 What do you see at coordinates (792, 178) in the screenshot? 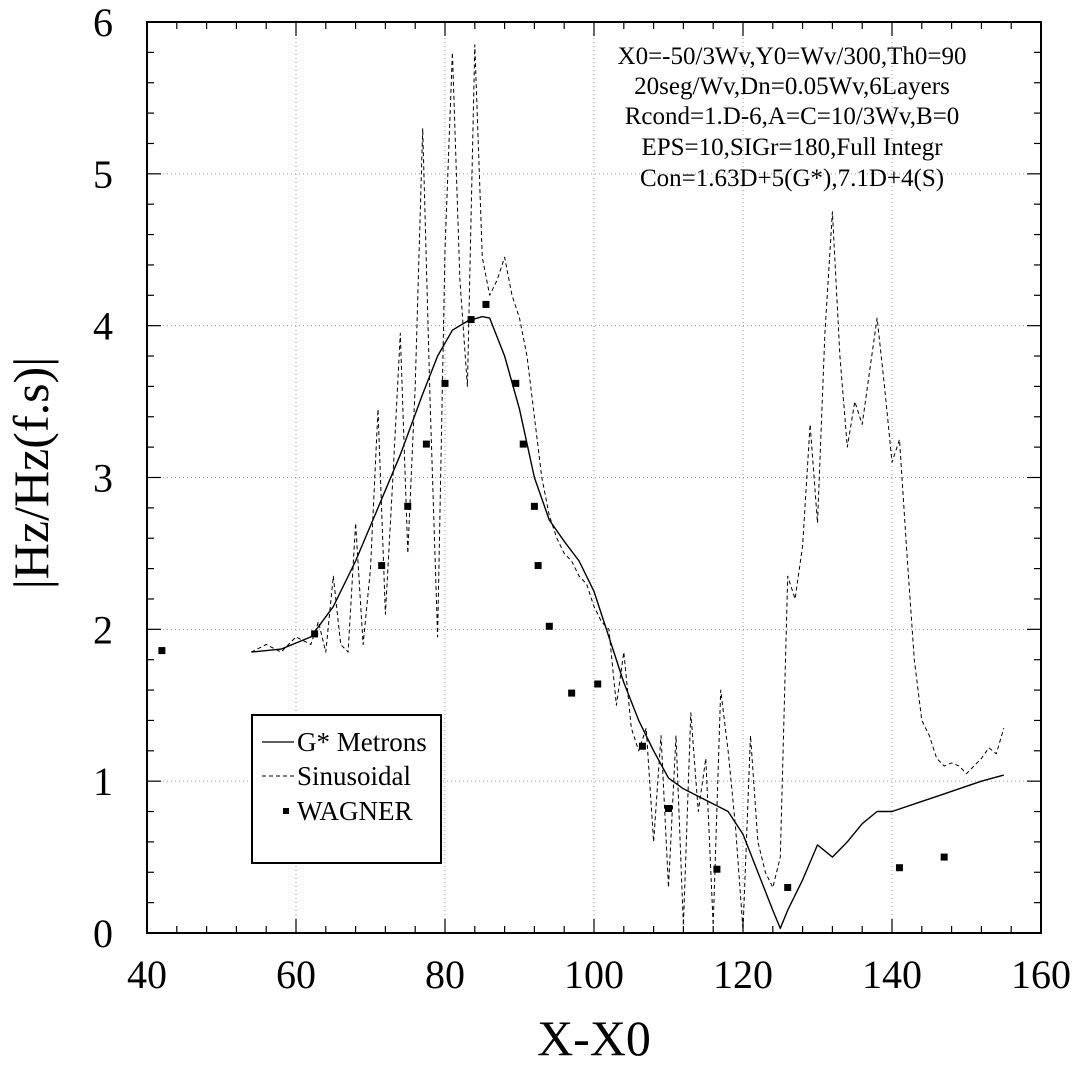
I see `annotation-line: Con=1.63D+5(G*),7.1D+4(S)` at bounding box center [792, 178].